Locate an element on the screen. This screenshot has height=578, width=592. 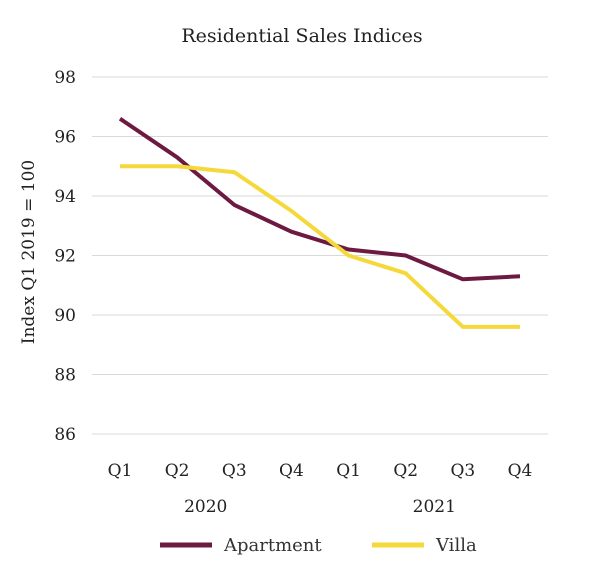
y-tick-label: 86 is located at coordinates (65, 435).